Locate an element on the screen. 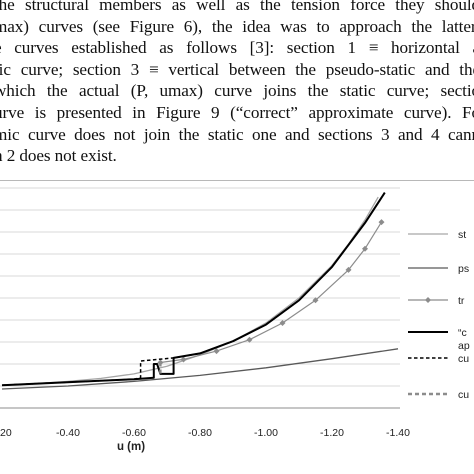 The image size is (474, 474). x-tick-label: -0.80 is located at coordinates (200, 433).